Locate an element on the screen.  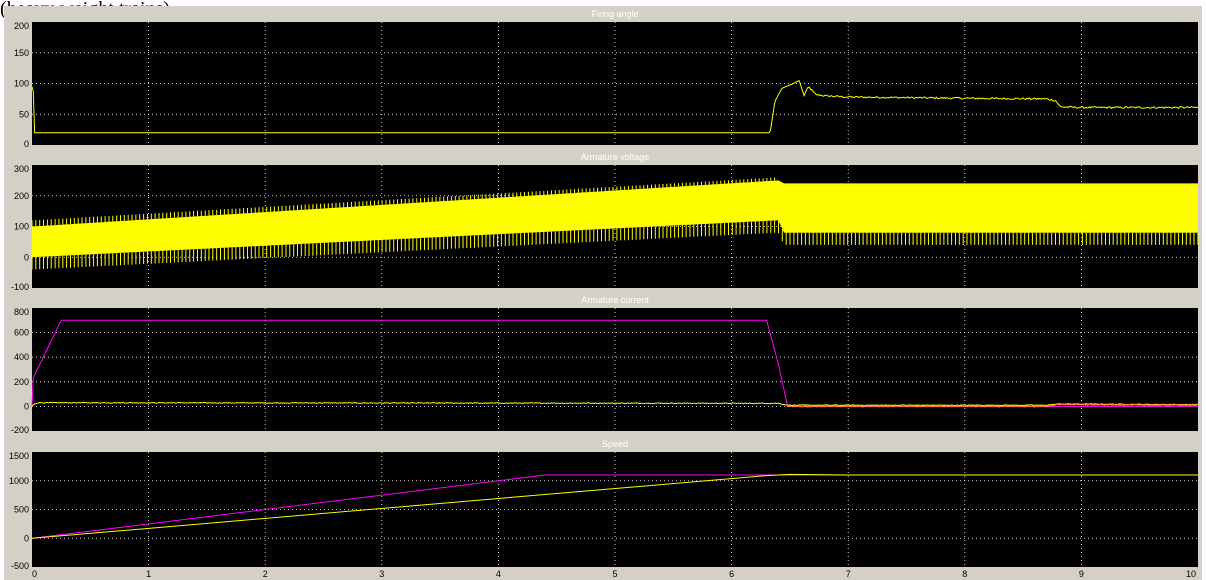
voltage-band is located at coordinates (615, 219).